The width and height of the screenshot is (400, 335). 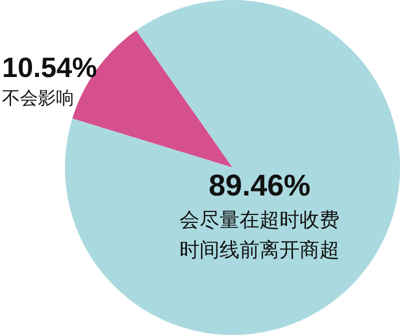 I want to click on data-label: 10.54%, so click(x=50, y=67).